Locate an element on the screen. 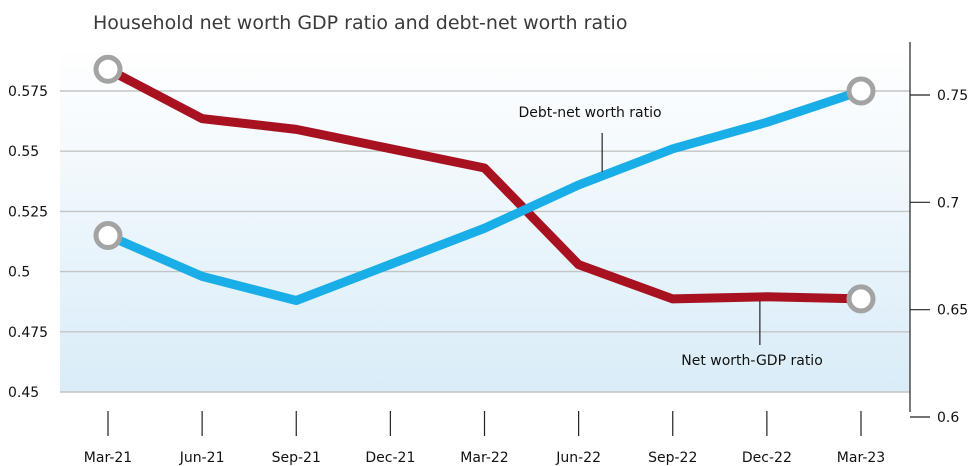  x-tick-label: Mar-23 is located at coordinates (861, 458).